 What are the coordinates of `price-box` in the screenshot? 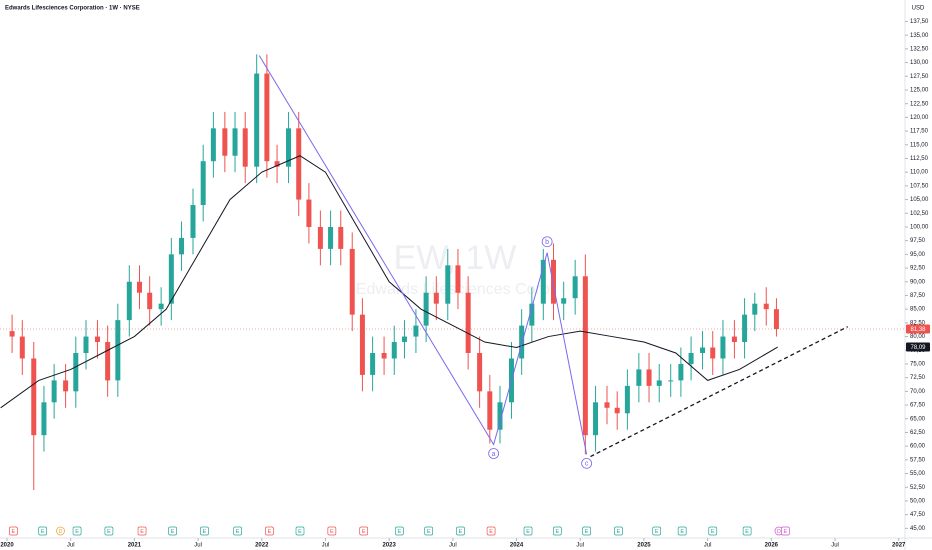 It's located at (918, 329).